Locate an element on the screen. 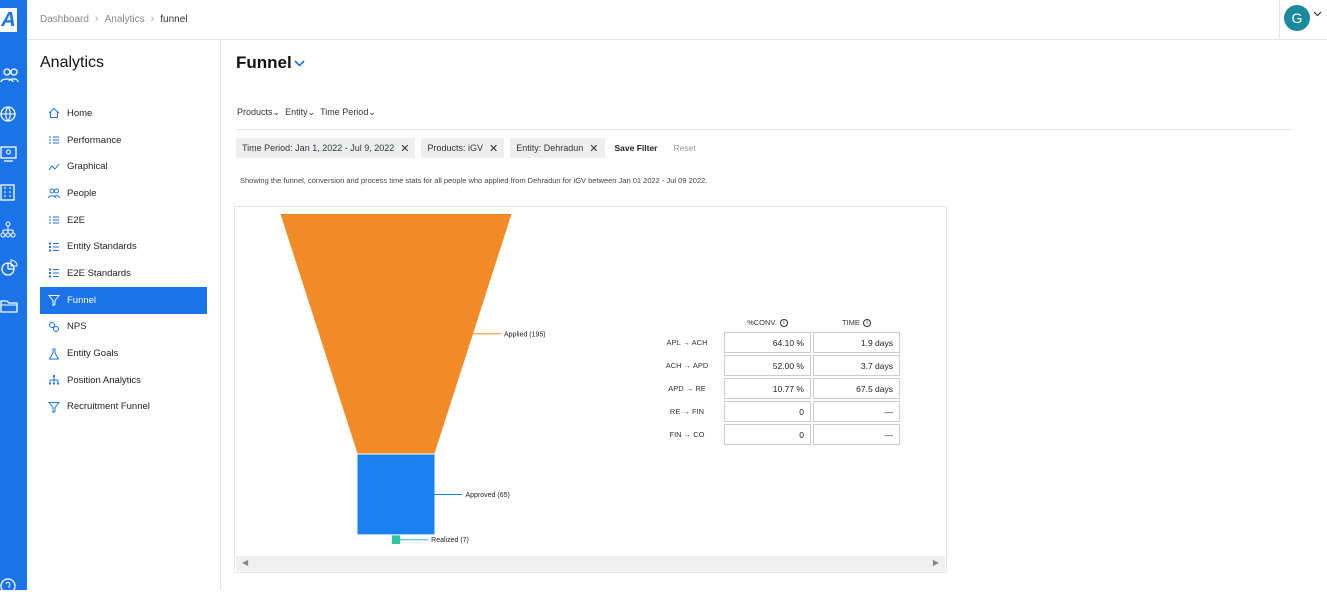 The width and height of the screenshot is (1327, 596). table-header-row: %CONV. i TIME i is located at coordinates (776, 322).